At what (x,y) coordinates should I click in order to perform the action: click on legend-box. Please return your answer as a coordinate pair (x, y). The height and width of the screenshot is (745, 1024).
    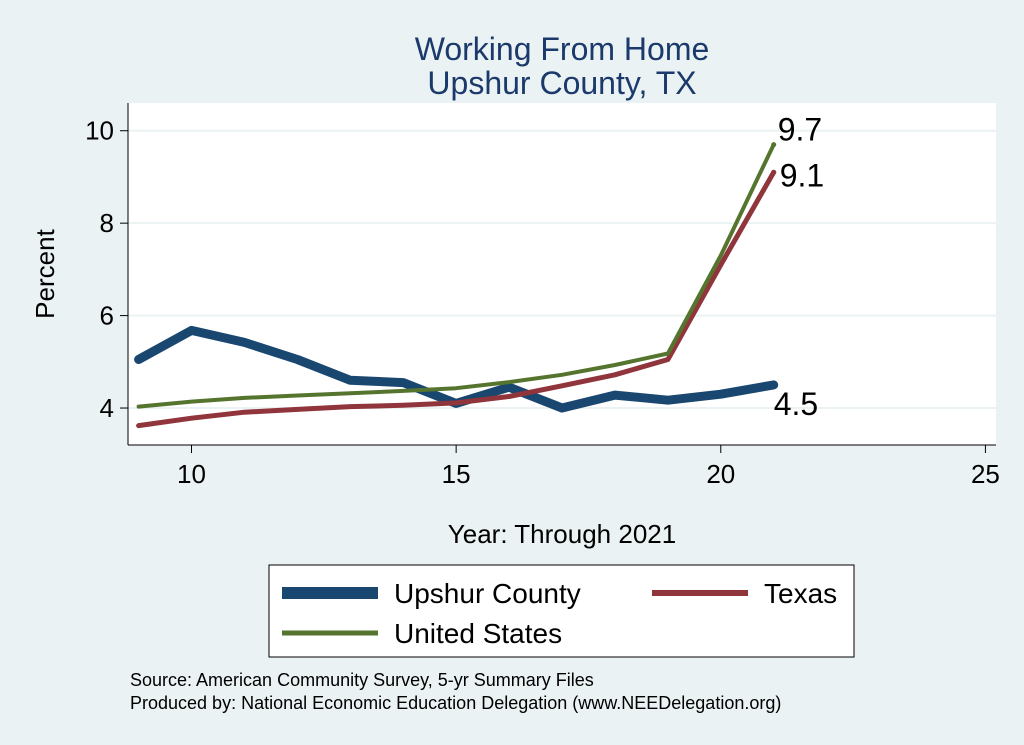
    Looking at the image, I should click on (561, 611).